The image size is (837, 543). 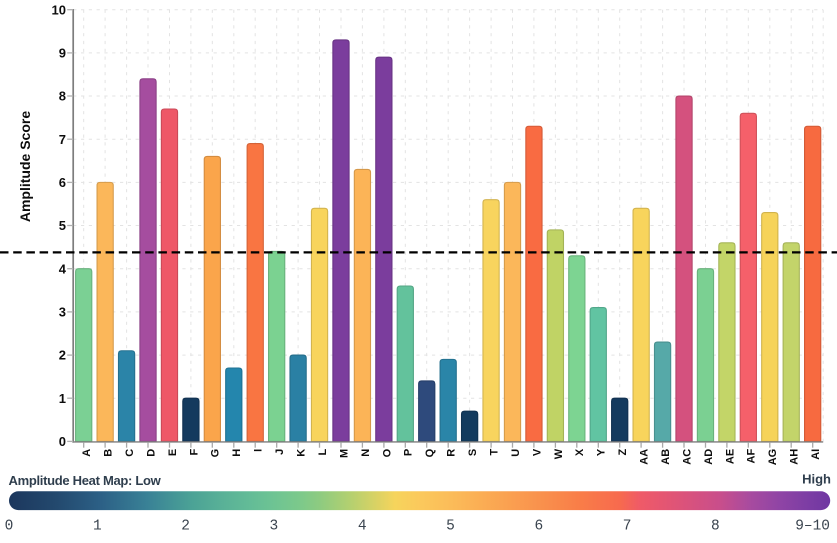 What do you see at coordinates (730, 456) in the screenshot?
I see `svg-text: AE` at bounding box center [730, 456].